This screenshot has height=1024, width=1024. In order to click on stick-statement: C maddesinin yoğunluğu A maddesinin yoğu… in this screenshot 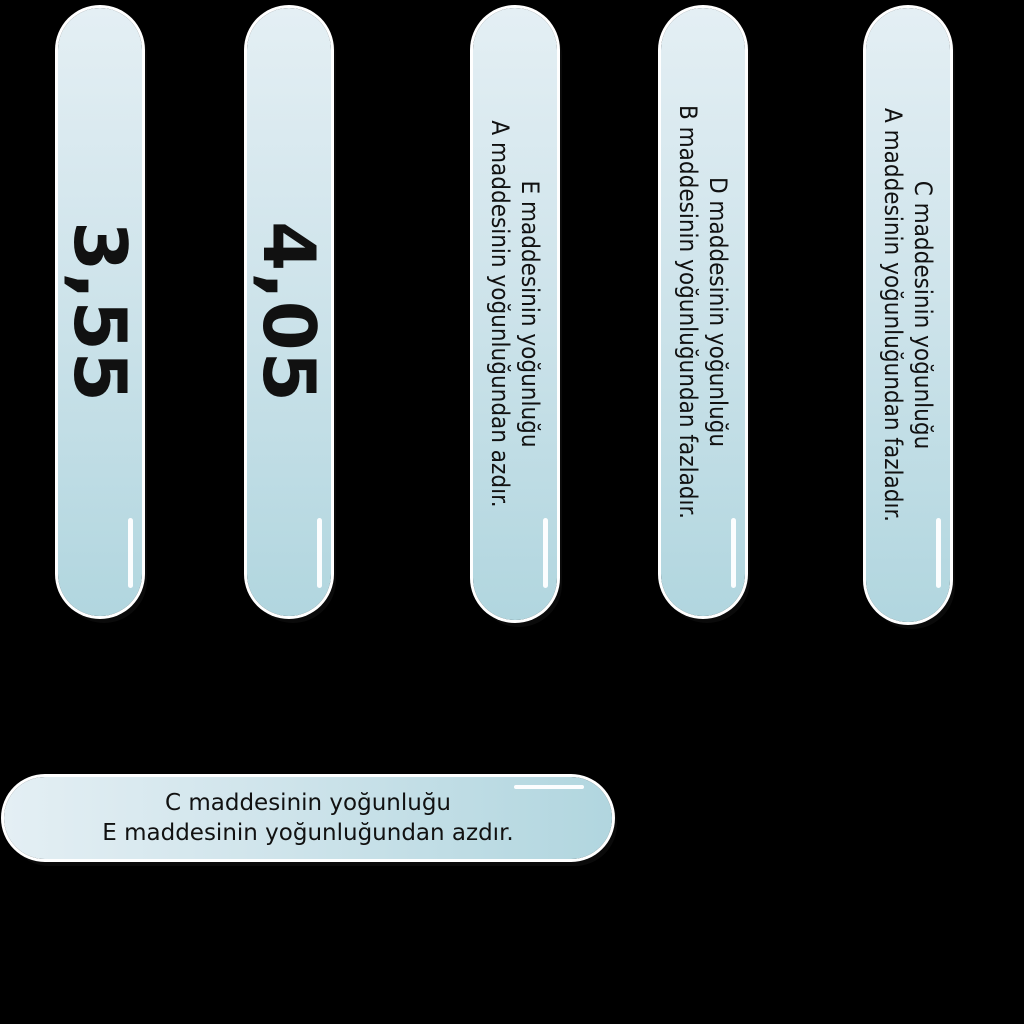, I will do `click(908, 315)`.